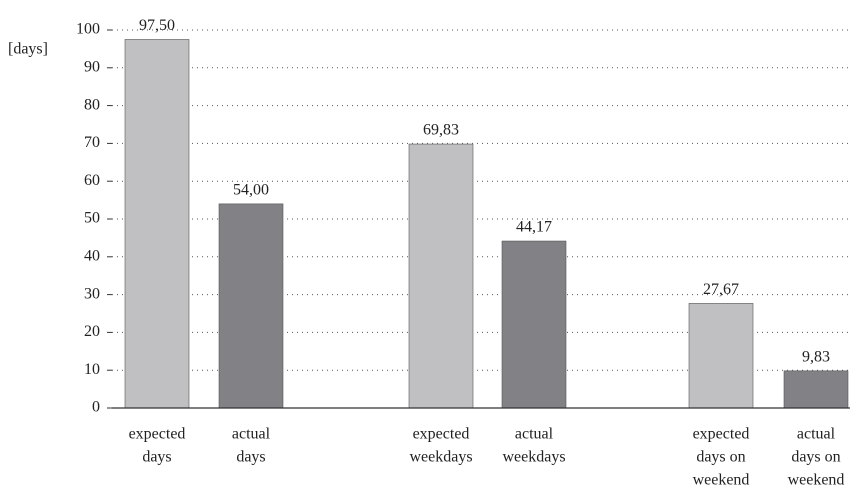  Describe the element at coordinates (92, 331) in the screenshot. I see `y-tick-label: 20` at that location.